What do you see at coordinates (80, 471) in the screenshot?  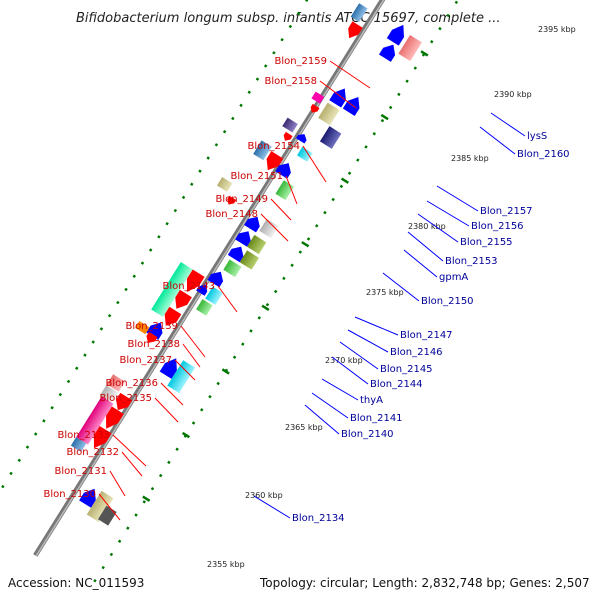 I see `gene-label-blon-2131: Blon_2131` at bounding box center [80, 471].